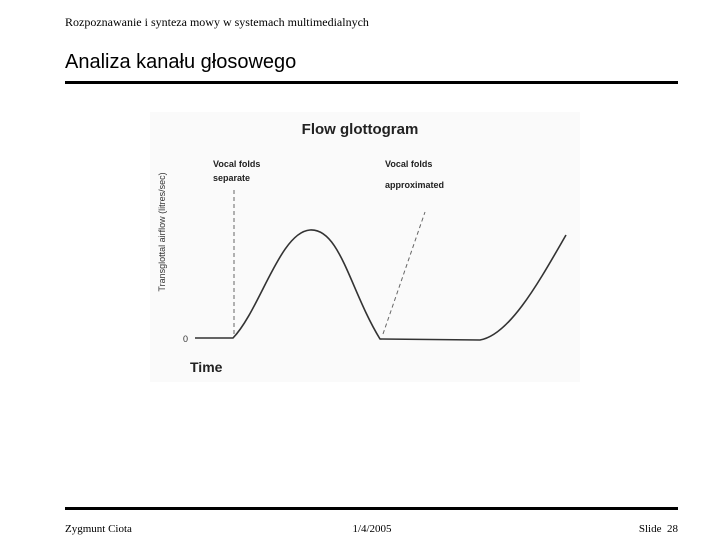  What do you see at coordinates (231, 178) in the screenshot?
I see `annotation: separate` at bounding box center [231, 178].